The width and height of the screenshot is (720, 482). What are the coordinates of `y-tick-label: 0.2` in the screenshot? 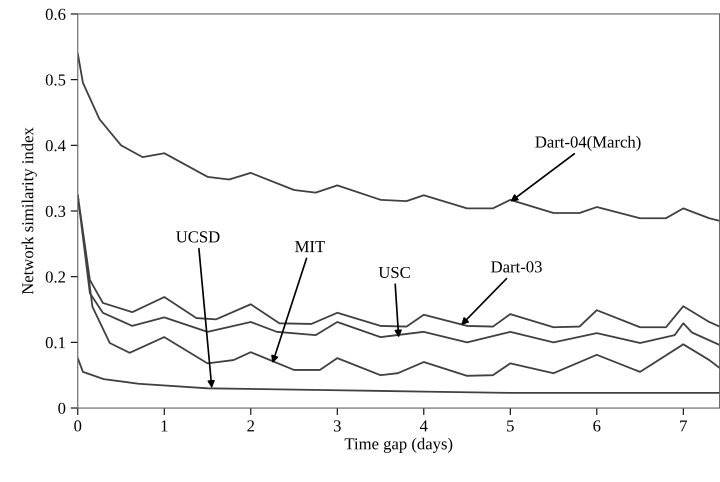 It's located at (56, 277).